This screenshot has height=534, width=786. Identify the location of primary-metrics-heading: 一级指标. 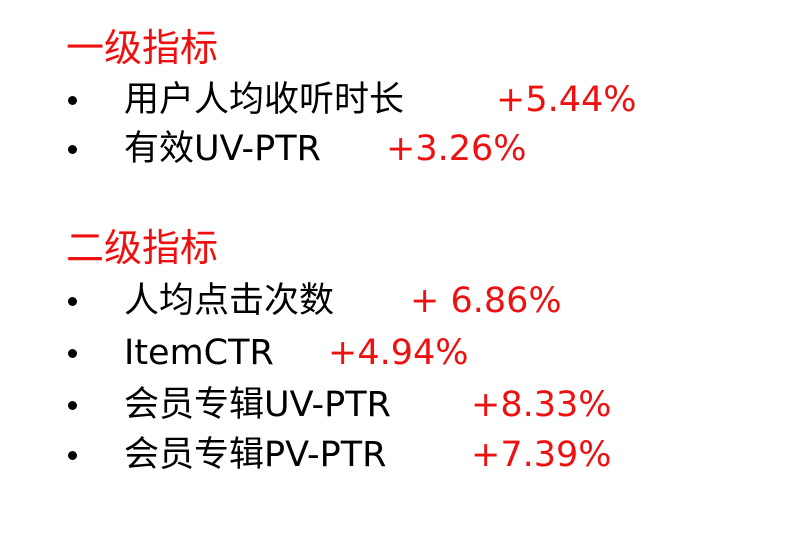
(142, 48).